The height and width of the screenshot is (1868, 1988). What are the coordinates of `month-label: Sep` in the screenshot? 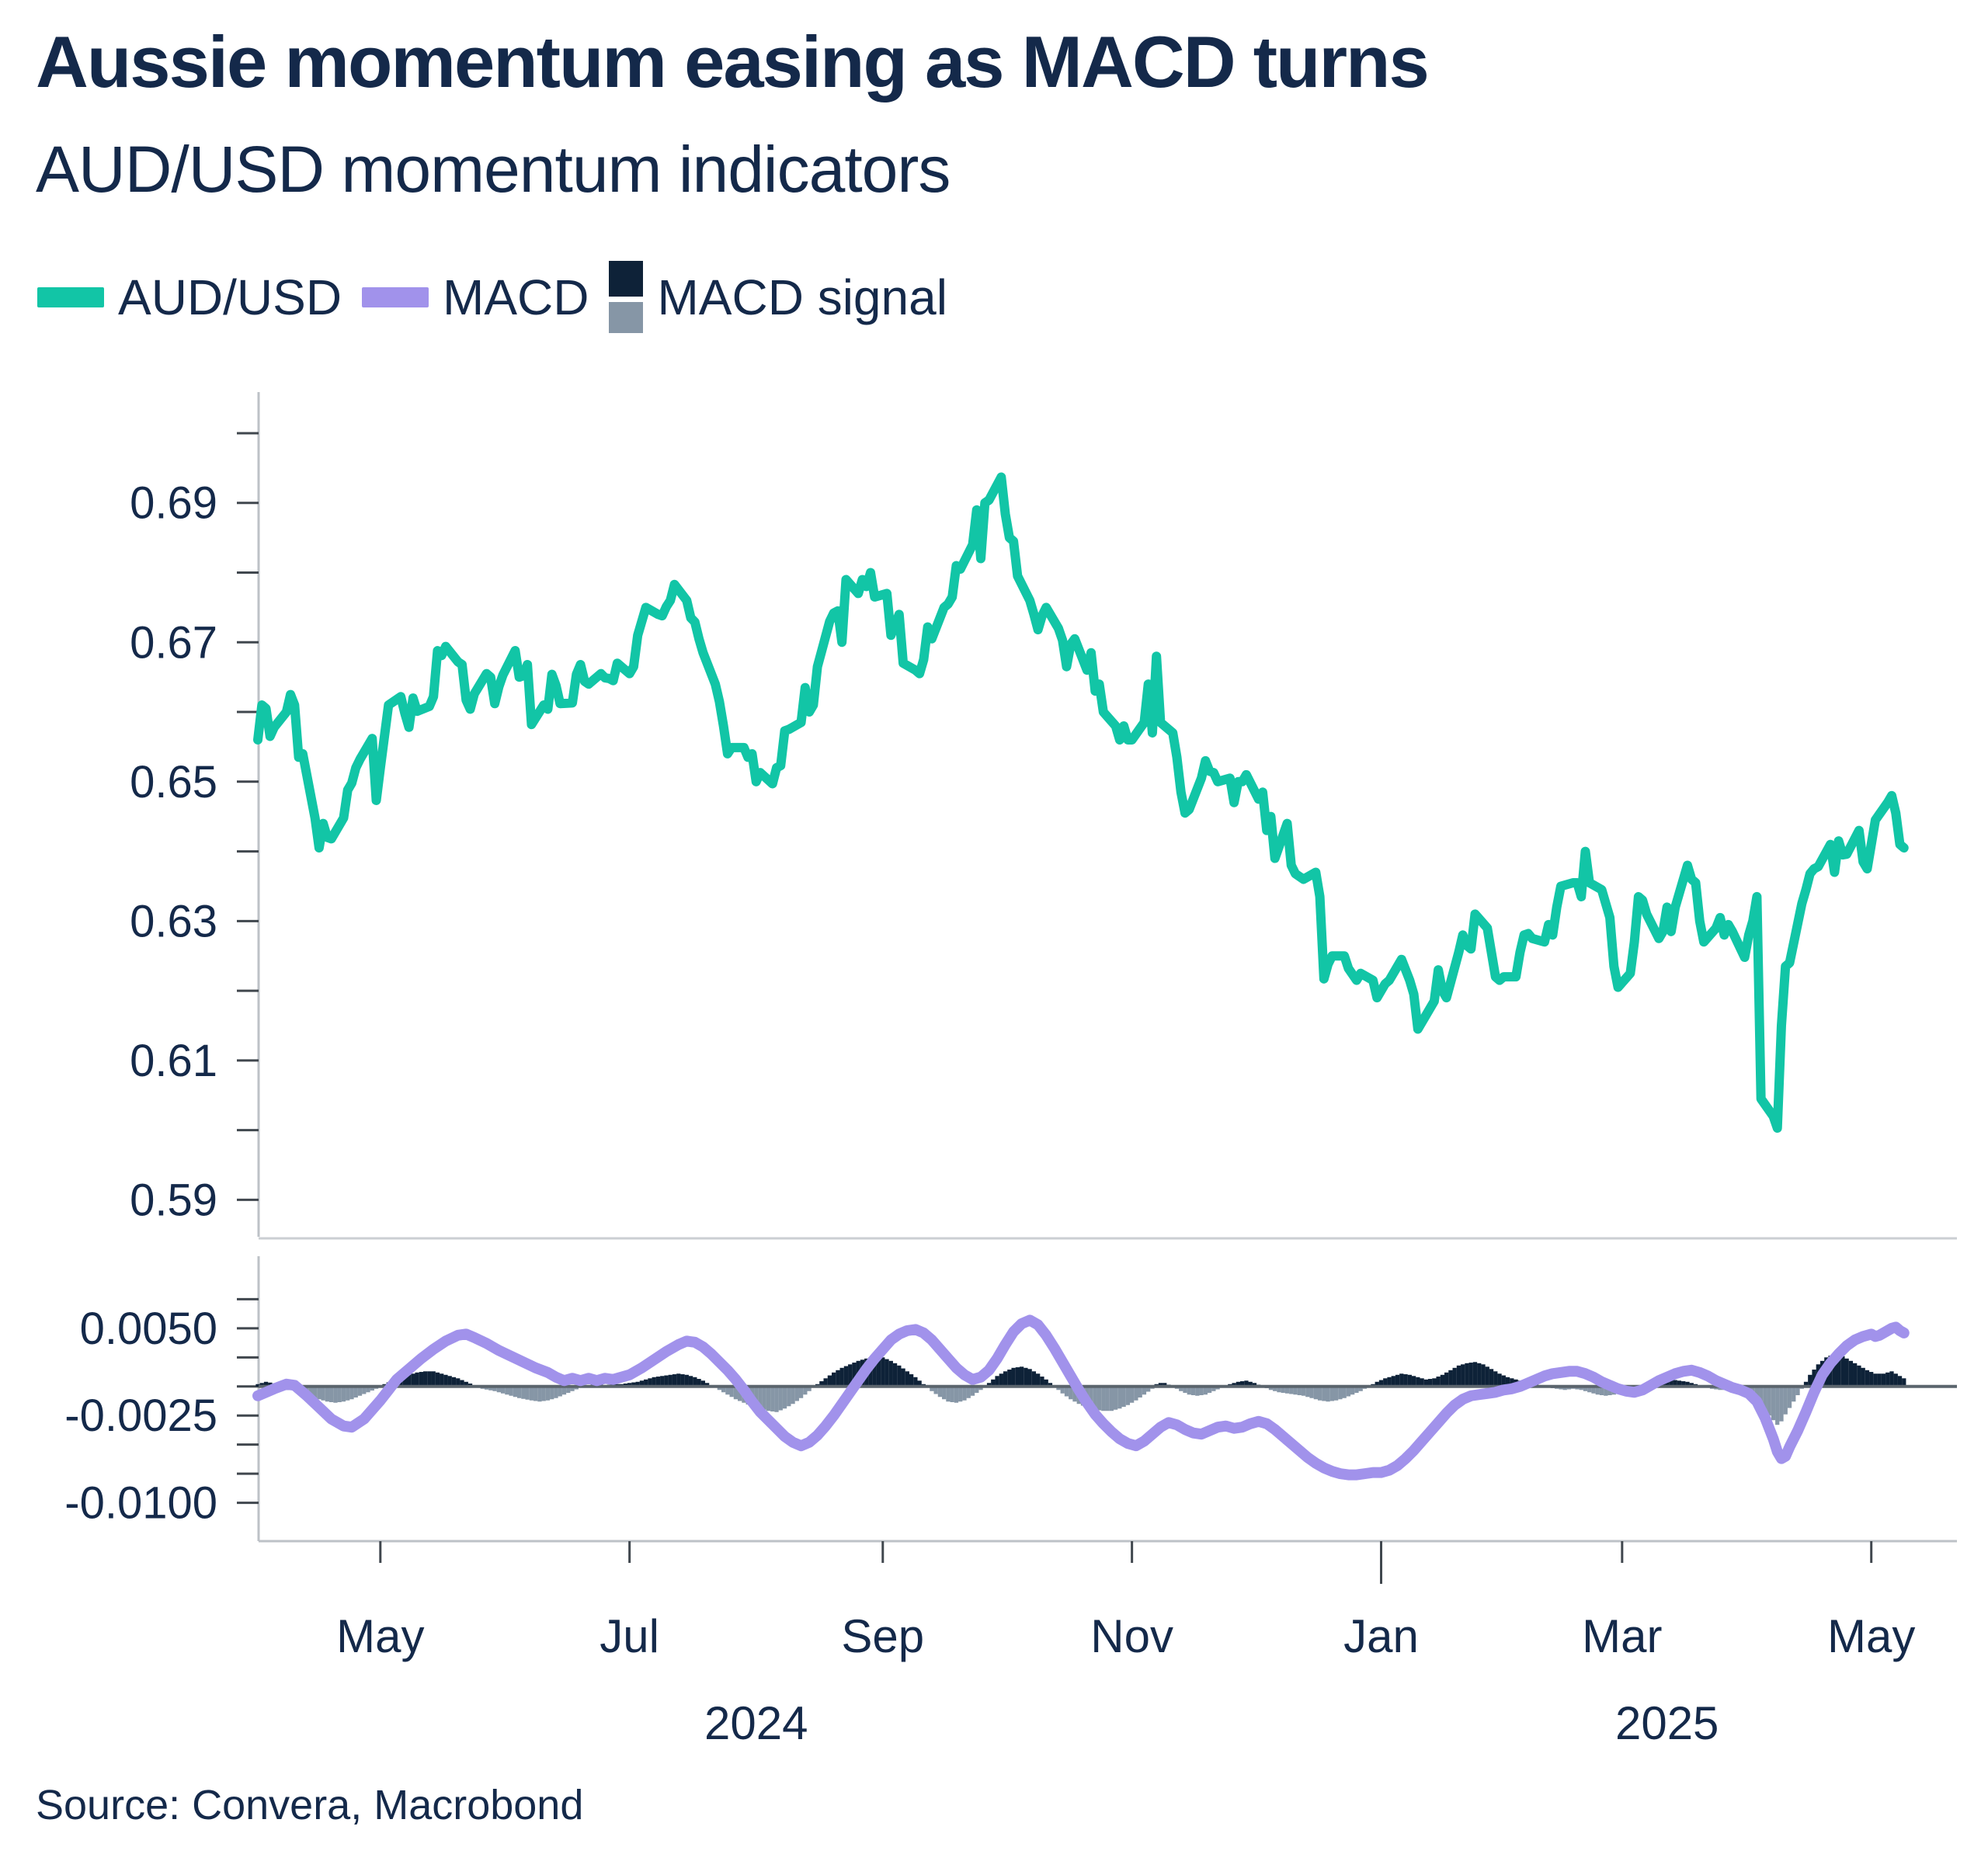 It's located at (883, 1636).